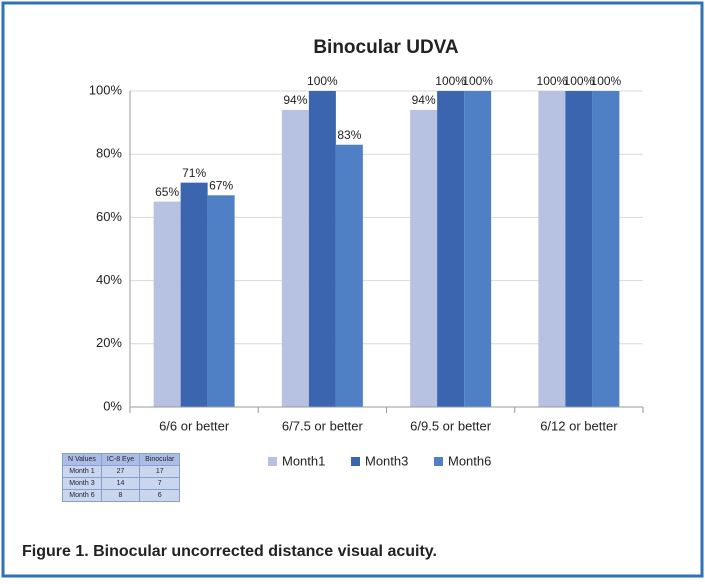  What do you see at coordinates (194, 425) in the screenshot?
I see `x-tick-label: 6/6 or better` at bounding box center [194, 425].